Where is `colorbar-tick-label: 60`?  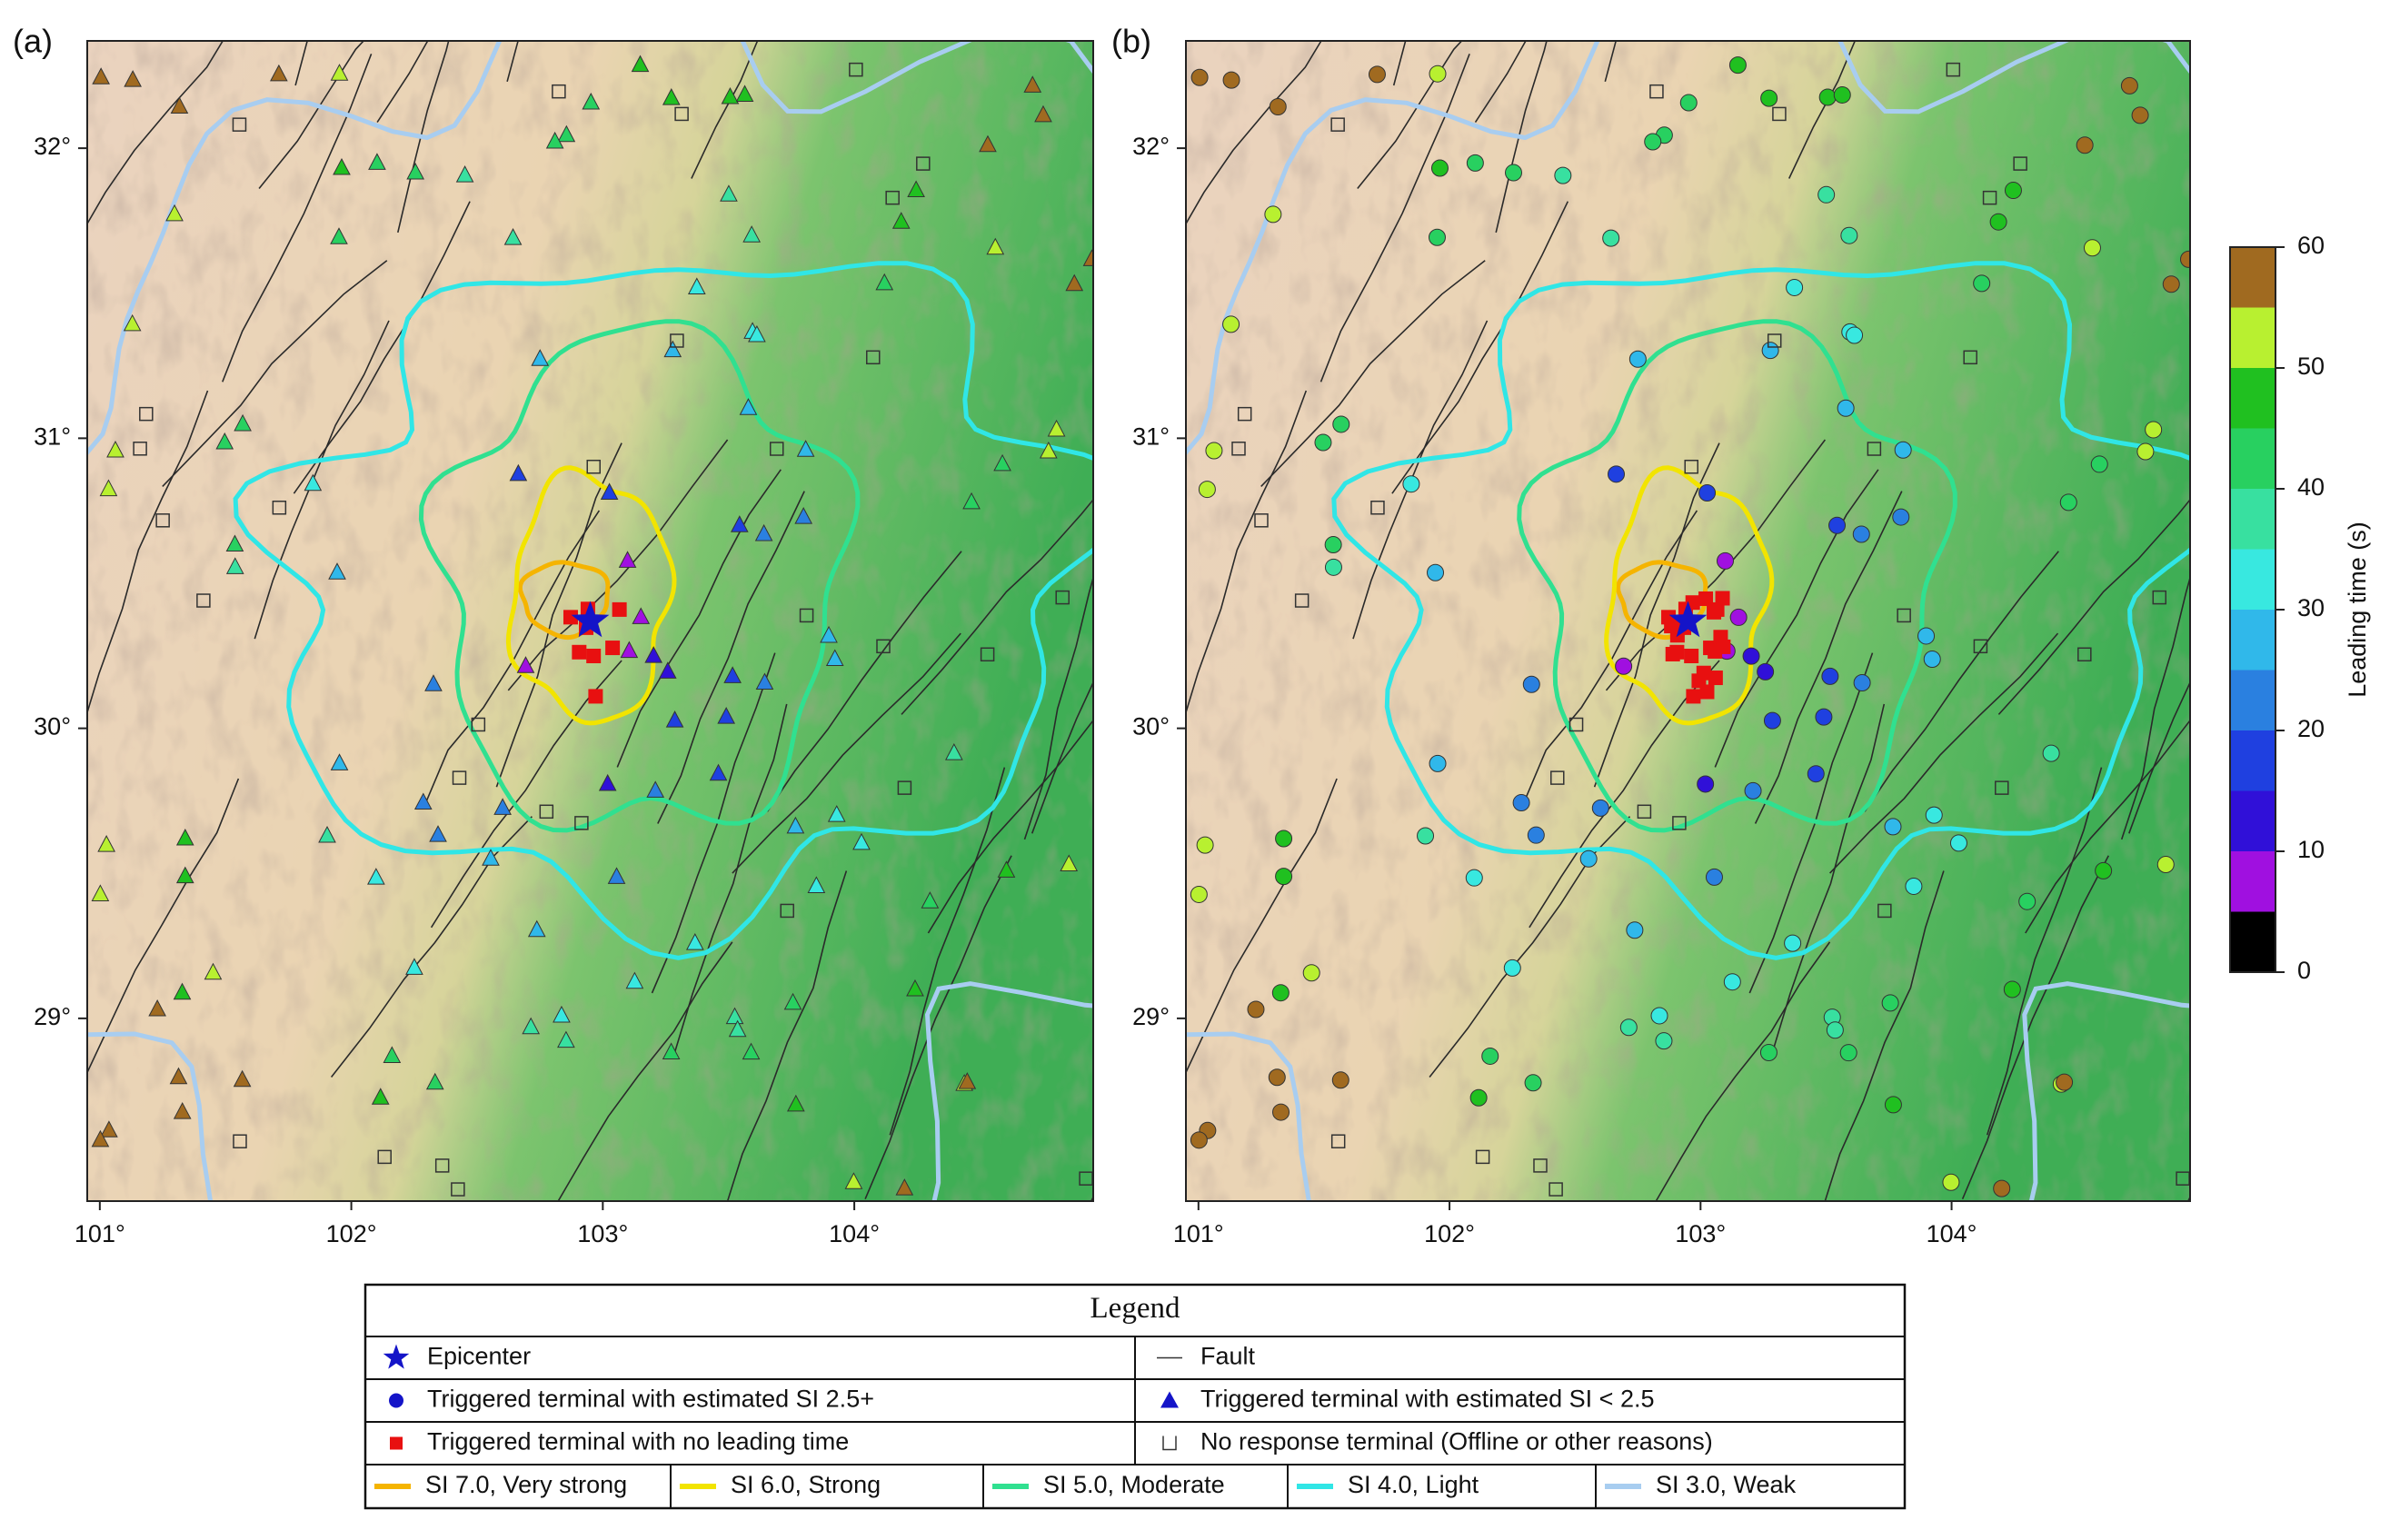 colorbar-tick-label: 60 is located at coordinates (2311, 245).